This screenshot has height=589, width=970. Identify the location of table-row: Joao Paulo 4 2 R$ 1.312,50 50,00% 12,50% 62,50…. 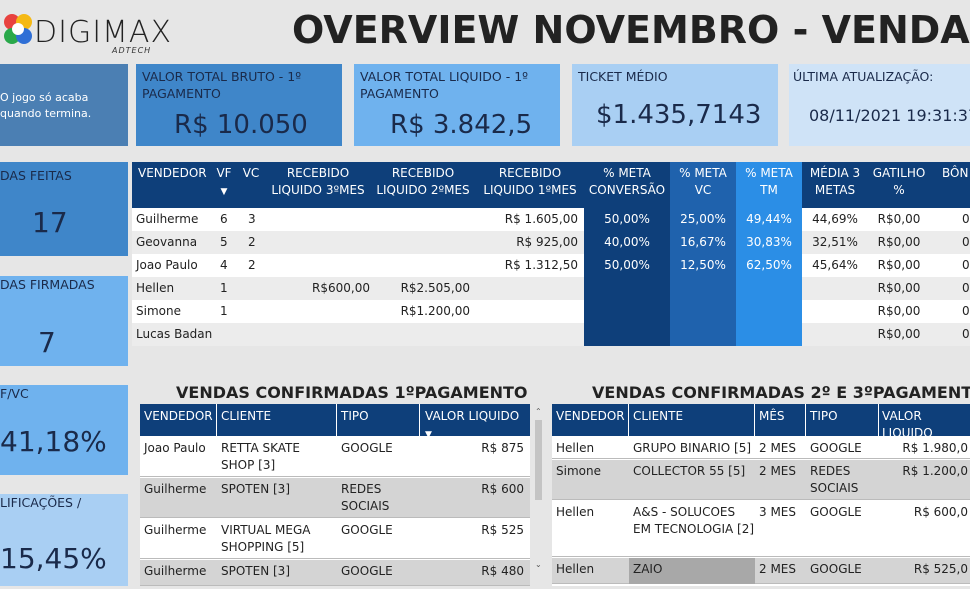
(551, 265).